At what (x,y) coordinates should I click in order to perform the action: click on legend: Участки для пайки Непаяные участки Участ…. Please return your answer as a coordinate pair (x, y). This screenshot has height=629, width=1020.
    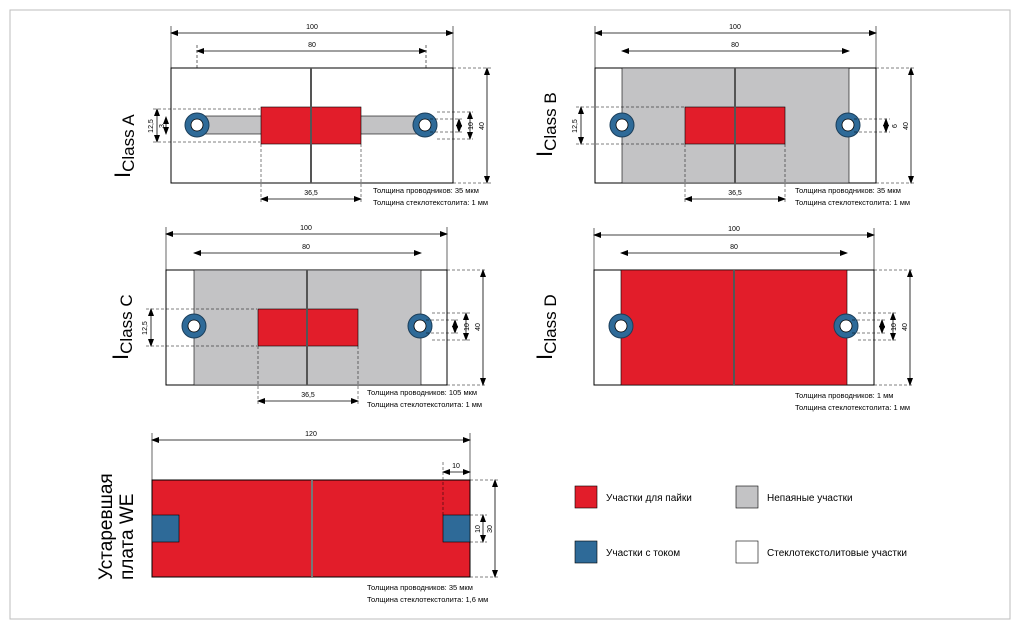
    Looking at the image, I should click on (740, 524).